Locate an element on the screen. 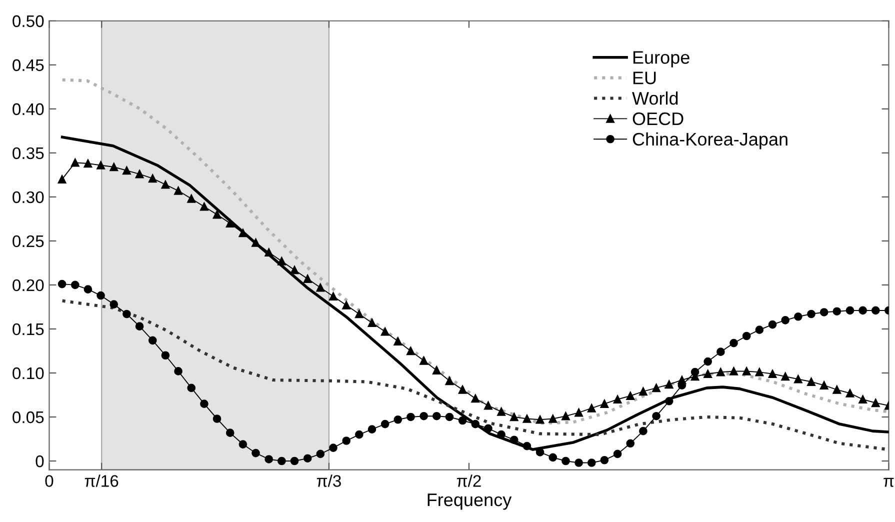  y-tick-label: 0.25 is located at coordinates (28, 241).